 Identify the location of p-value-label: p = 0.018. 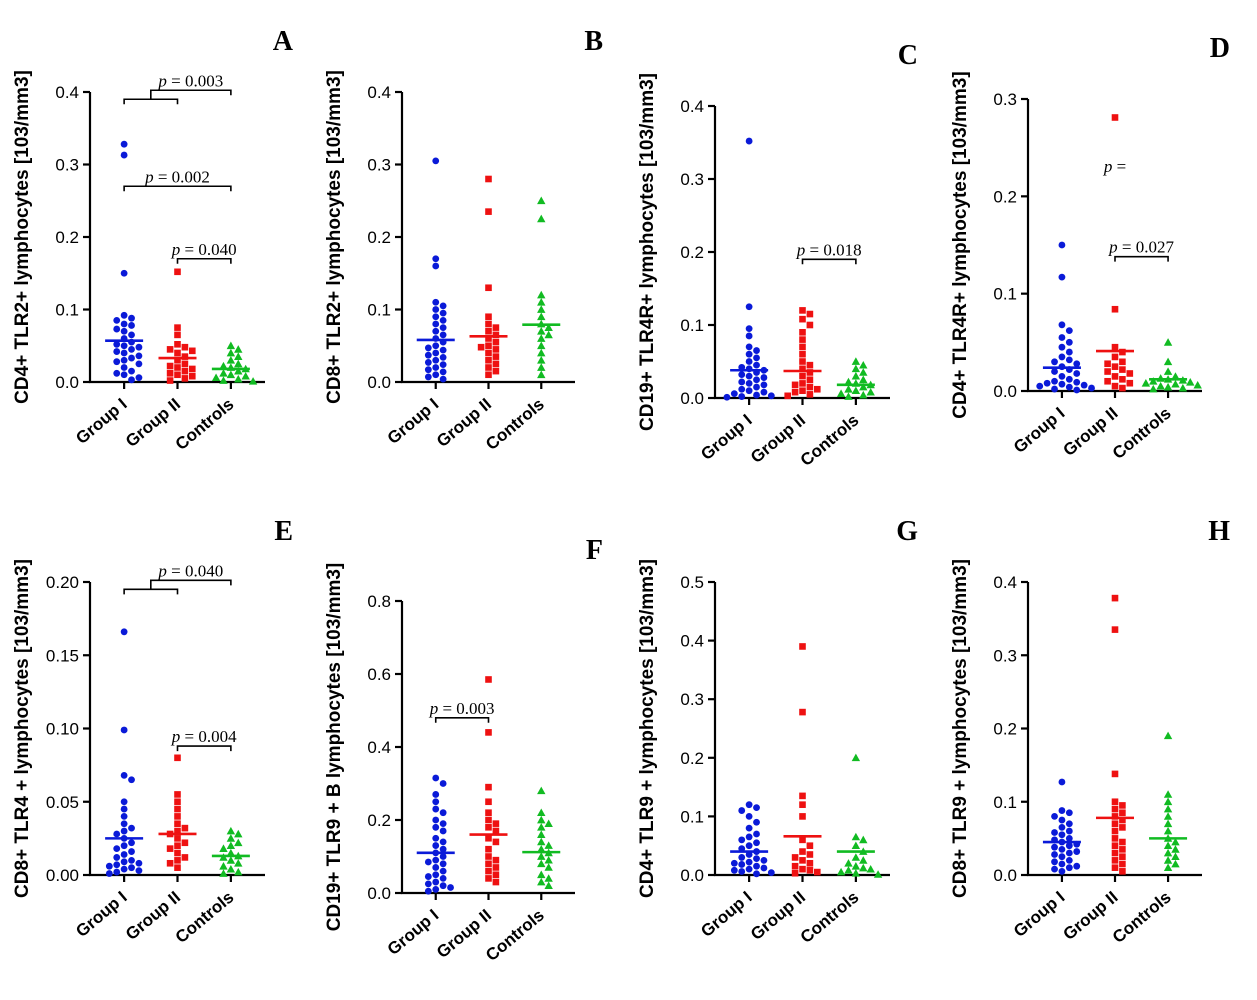
(829, 249).